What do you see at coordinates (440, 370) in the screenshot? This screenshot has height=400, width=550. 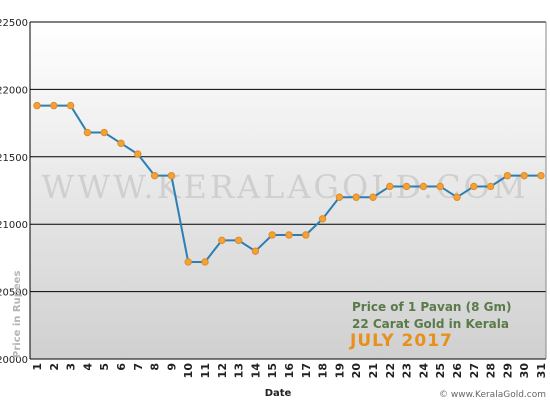 I see `x-tick-label: 25` at bounding box center [440, 370].